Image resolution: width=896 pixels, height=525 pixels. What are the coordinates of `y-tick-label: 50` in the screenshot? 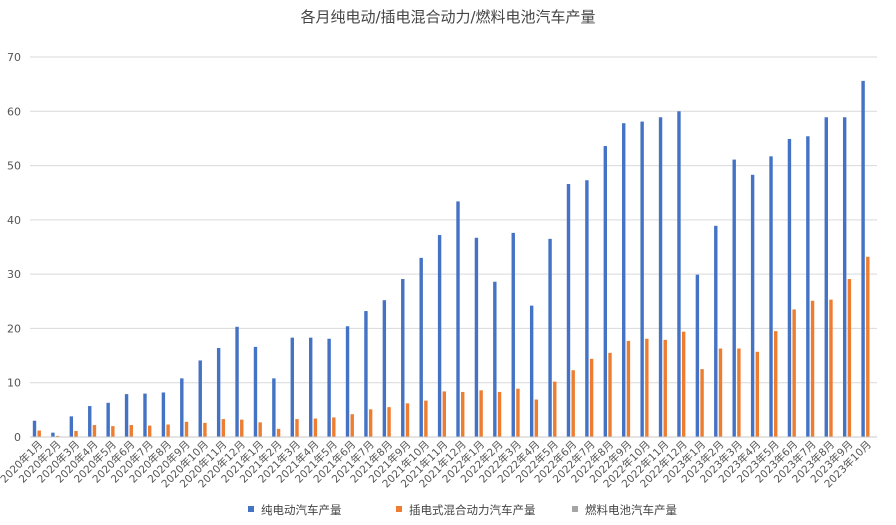 It's located at (14, 166).